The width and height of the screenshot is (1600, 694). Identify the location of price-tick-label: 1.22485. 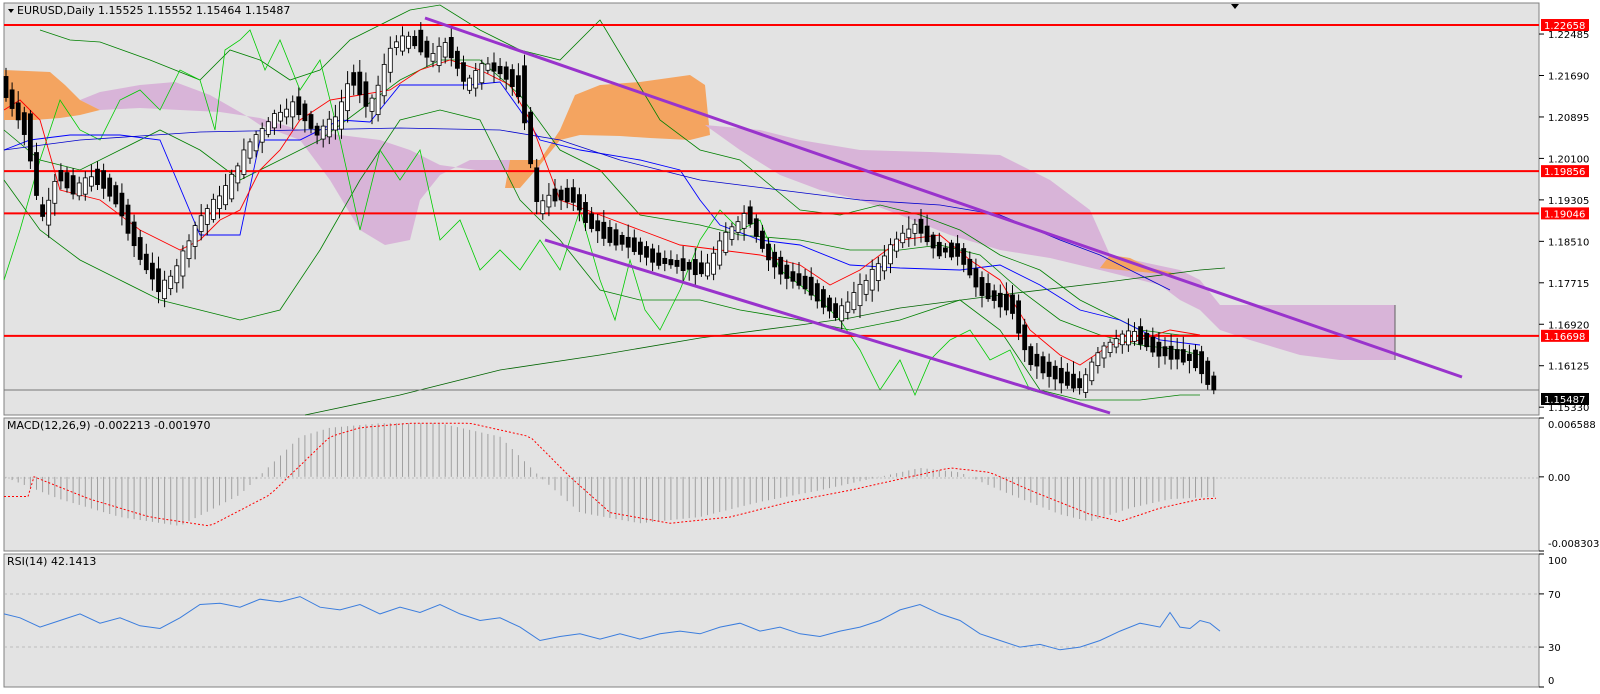
(1568, 35).